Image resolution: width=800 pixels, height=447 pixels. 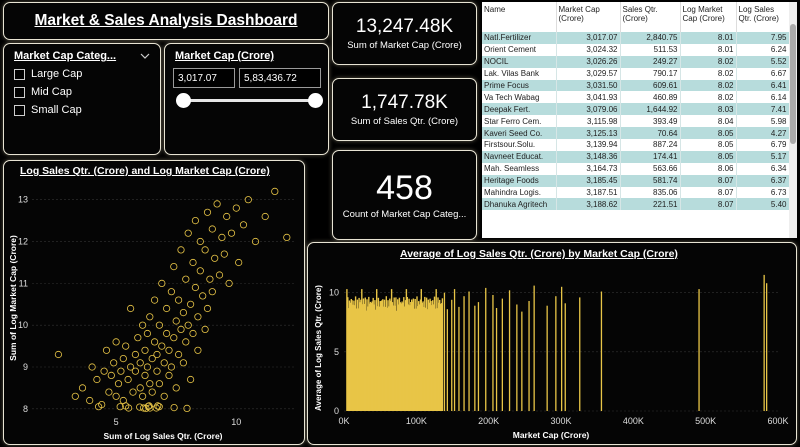 What do you see at coordinates (636, 97) in the screenshot?
I see `table-row: Va Tech Wabag 3,041.93 460.89 8.02 6.14` at bounding box center [636, 97].